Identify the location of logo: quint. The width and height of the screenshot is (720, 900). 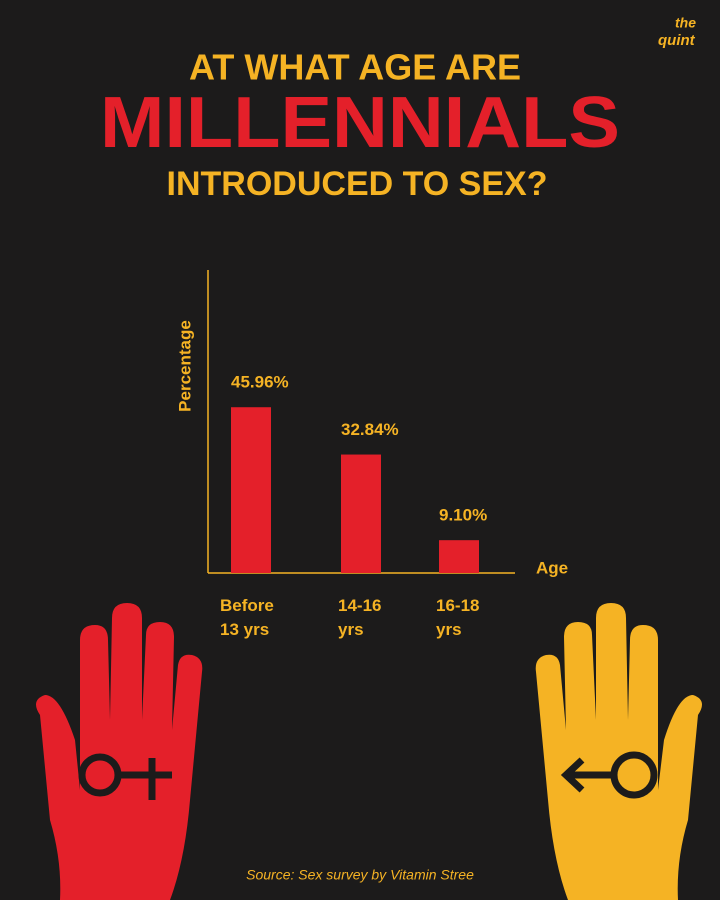
(677, 40).